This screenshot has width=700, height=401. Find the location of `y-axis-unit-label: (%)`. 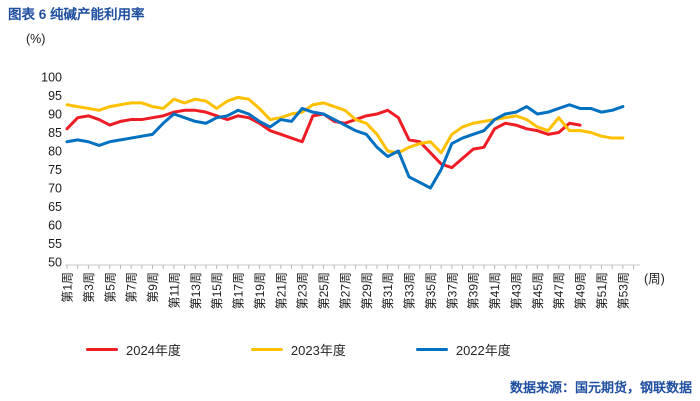

y-axis-unit-label: (%) is located at coordinates (36, 39).